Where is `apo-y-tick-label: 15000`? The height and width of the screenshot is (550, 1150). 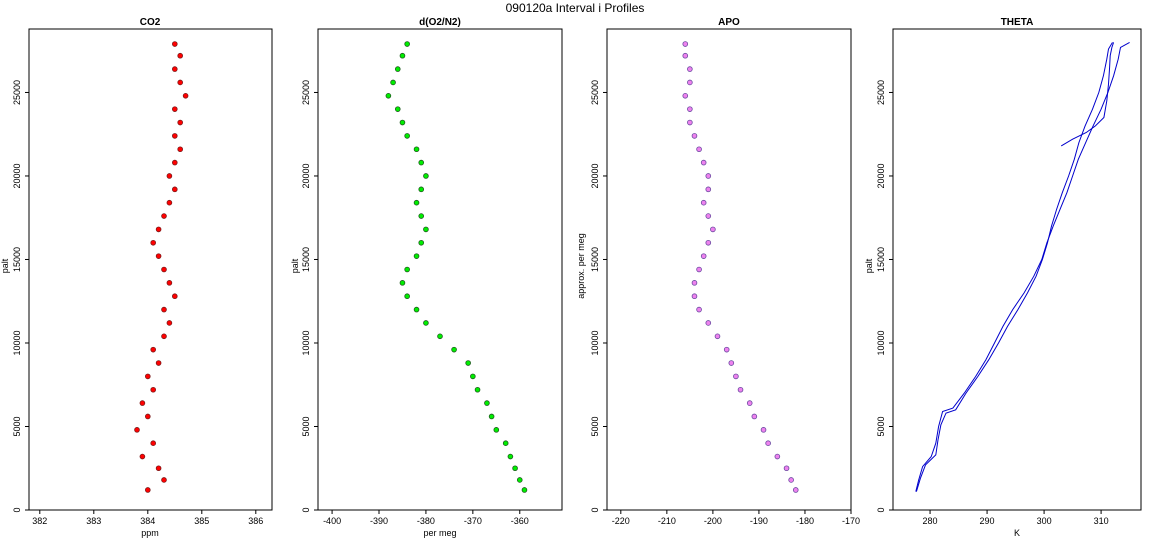 apo-y-tick-label: 15000 is located at coordinates (595, 259).